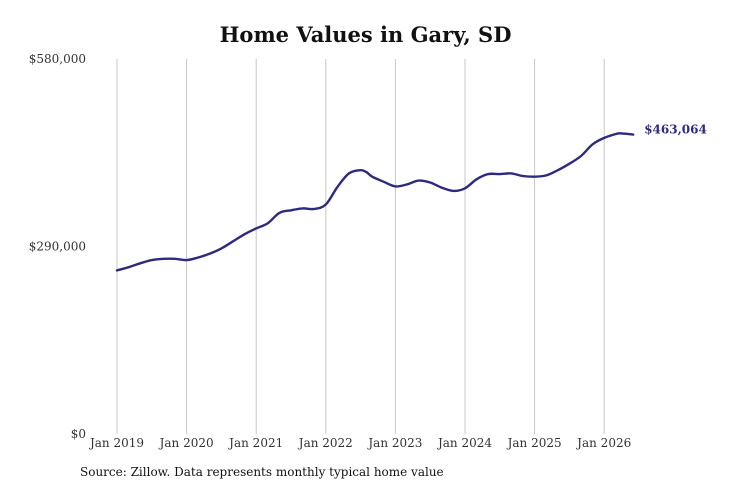  Describe the element at coordinates (534, 443) in the screenshot. I see `x-tick-label: Jan 2025` at that location.